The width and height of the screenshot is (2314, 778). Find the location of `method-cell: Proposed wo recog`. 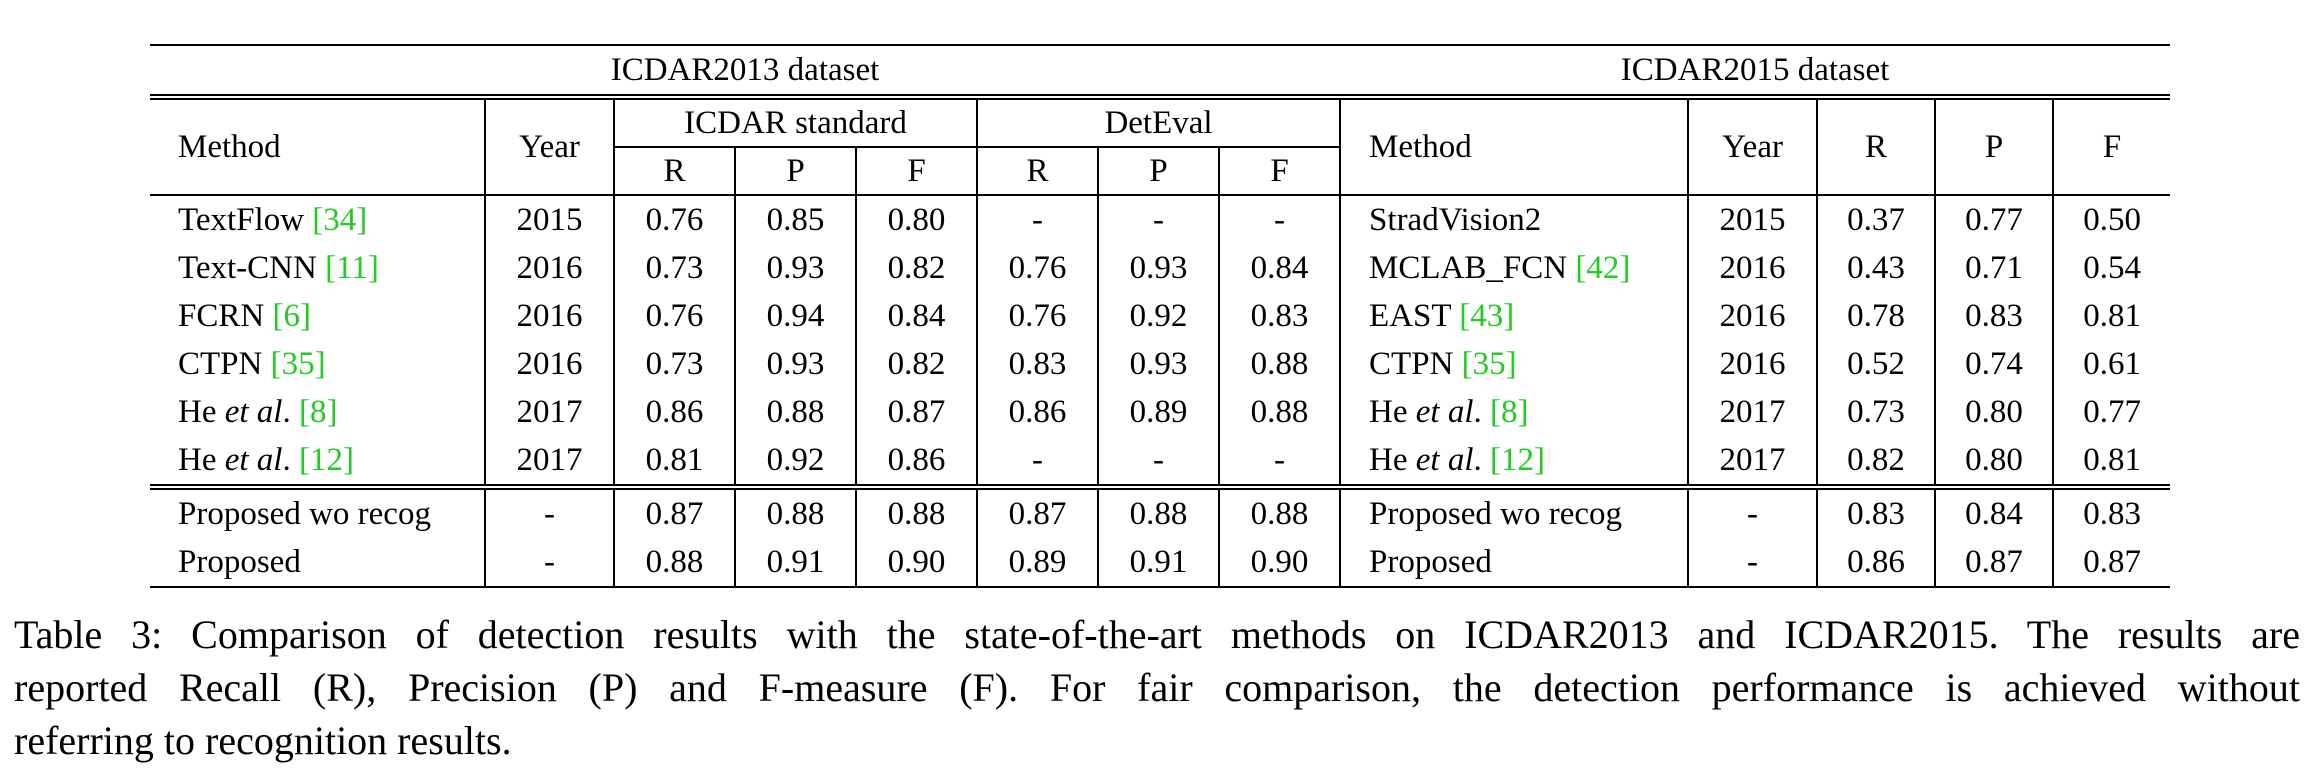

method-cell: Proposed wo recog is located at coordinates (1514, 512).